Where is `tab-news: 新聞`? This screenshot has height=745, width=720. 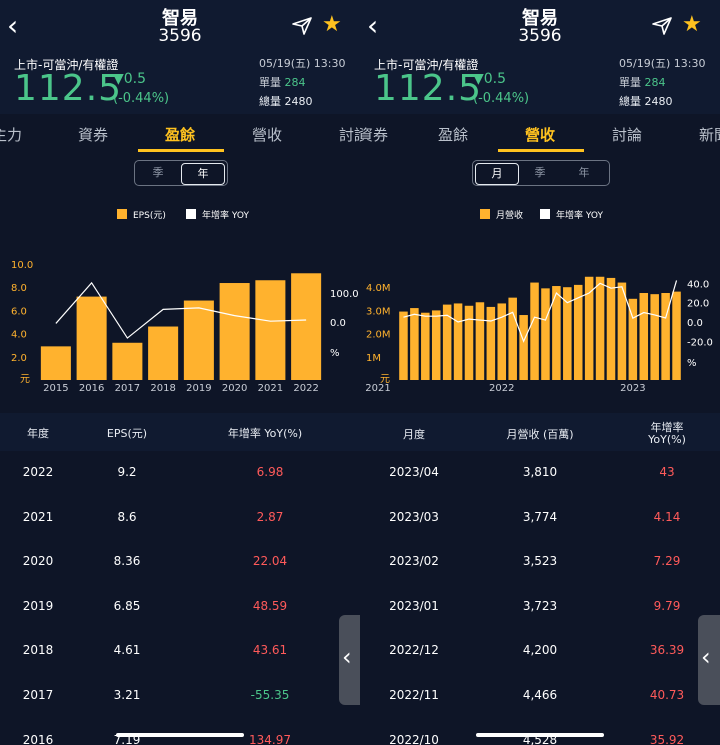 tab-news: 新聞 is located at coordinates (709, 135).